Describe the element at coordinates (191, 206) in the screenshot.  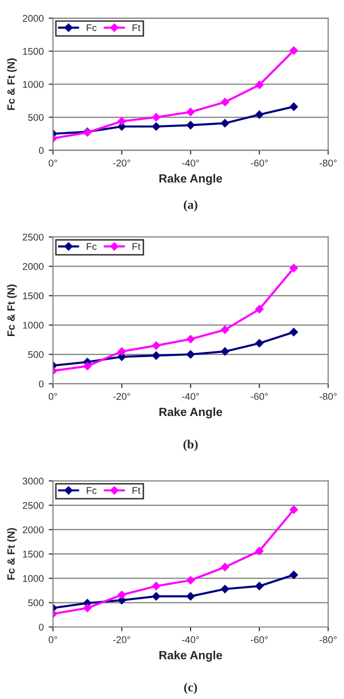
I see `text: (a)` at that location.